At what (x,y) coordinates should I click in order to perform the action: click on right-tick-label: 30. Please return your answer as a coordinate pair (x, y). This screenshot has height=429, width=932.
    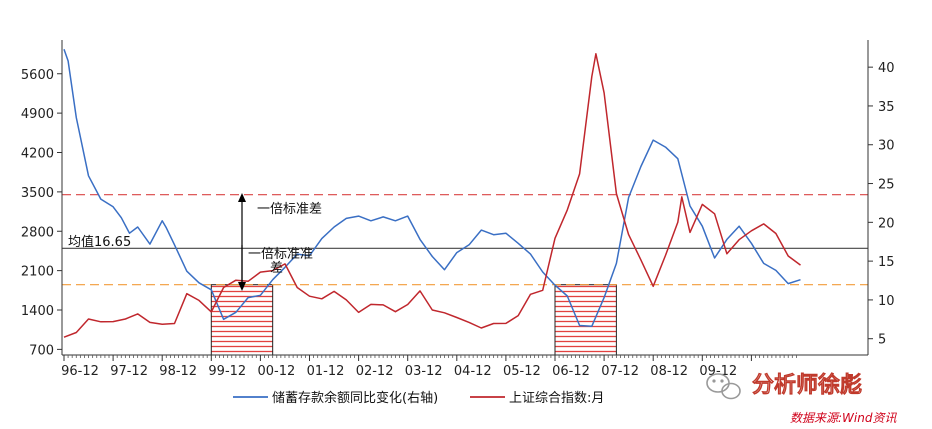
    Looking at the image, I should click on (886, 146).